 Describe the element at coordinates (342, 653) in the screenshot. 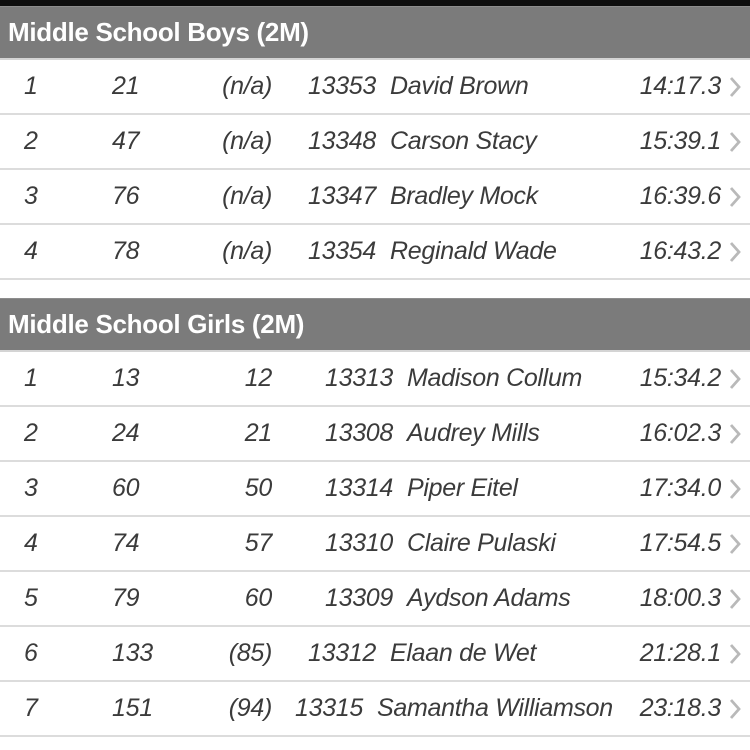

I see `bib-number: 13312` at that location.